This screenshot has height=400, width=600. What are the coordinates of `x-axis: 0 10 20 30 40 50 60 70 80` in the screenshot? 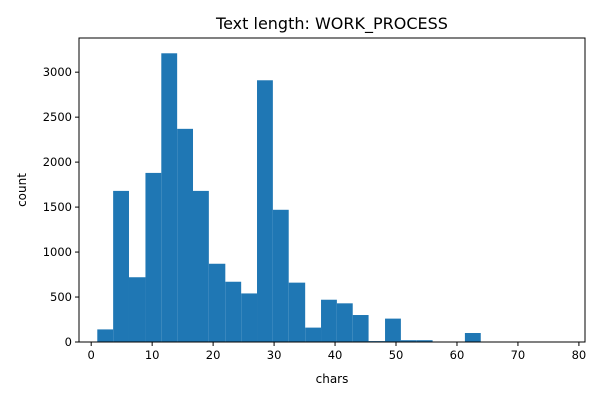 It's located at (337, 352).